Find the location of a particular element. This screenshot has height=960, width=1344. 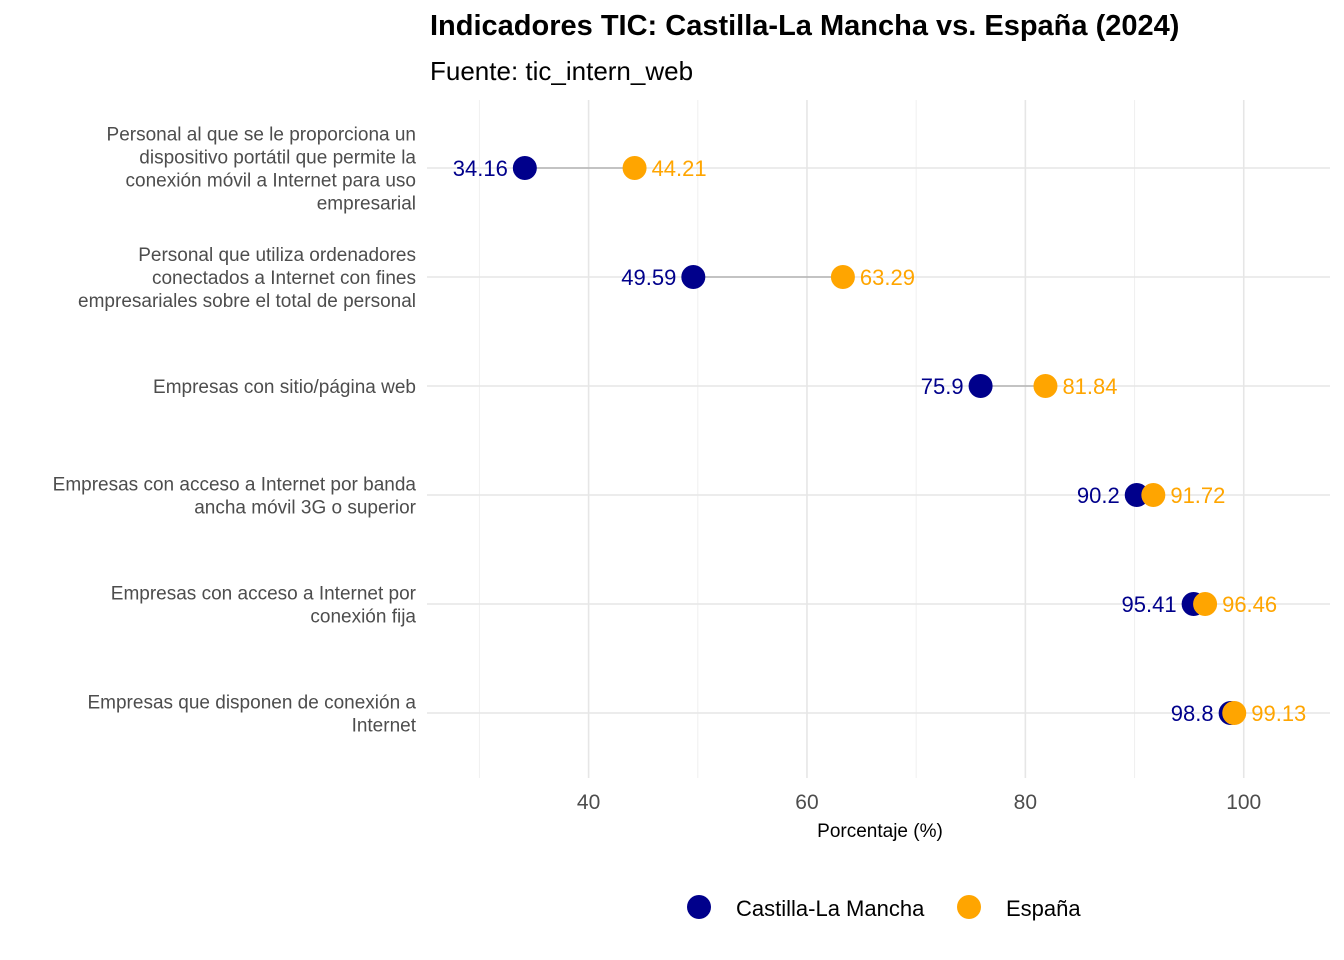

value-label: 44.21 is located at coordinates (679, 168).